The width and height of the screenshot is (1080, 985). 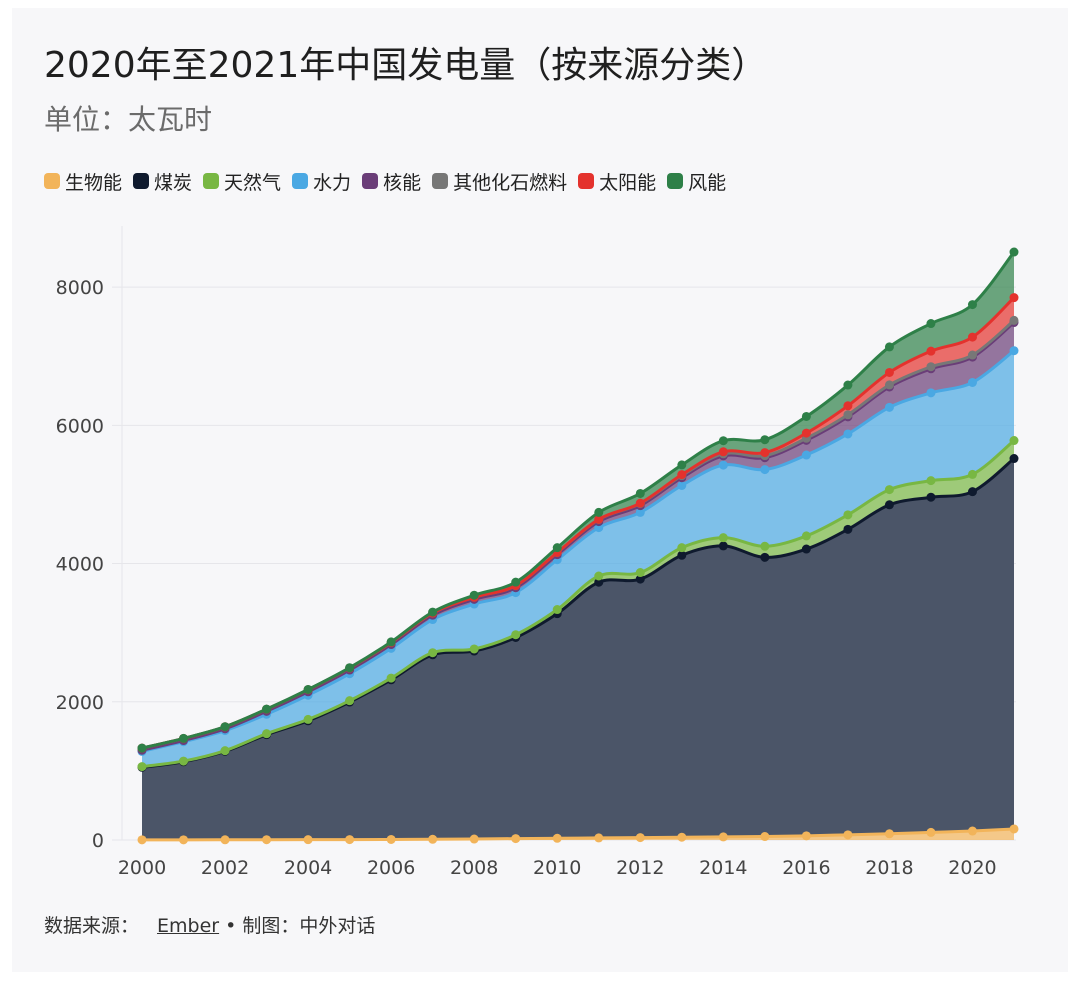 What do you see at coordinates (80, 288) in the screenshot?
I see `y-tick-label-8000: 8000` at bounding box center [80, 288].